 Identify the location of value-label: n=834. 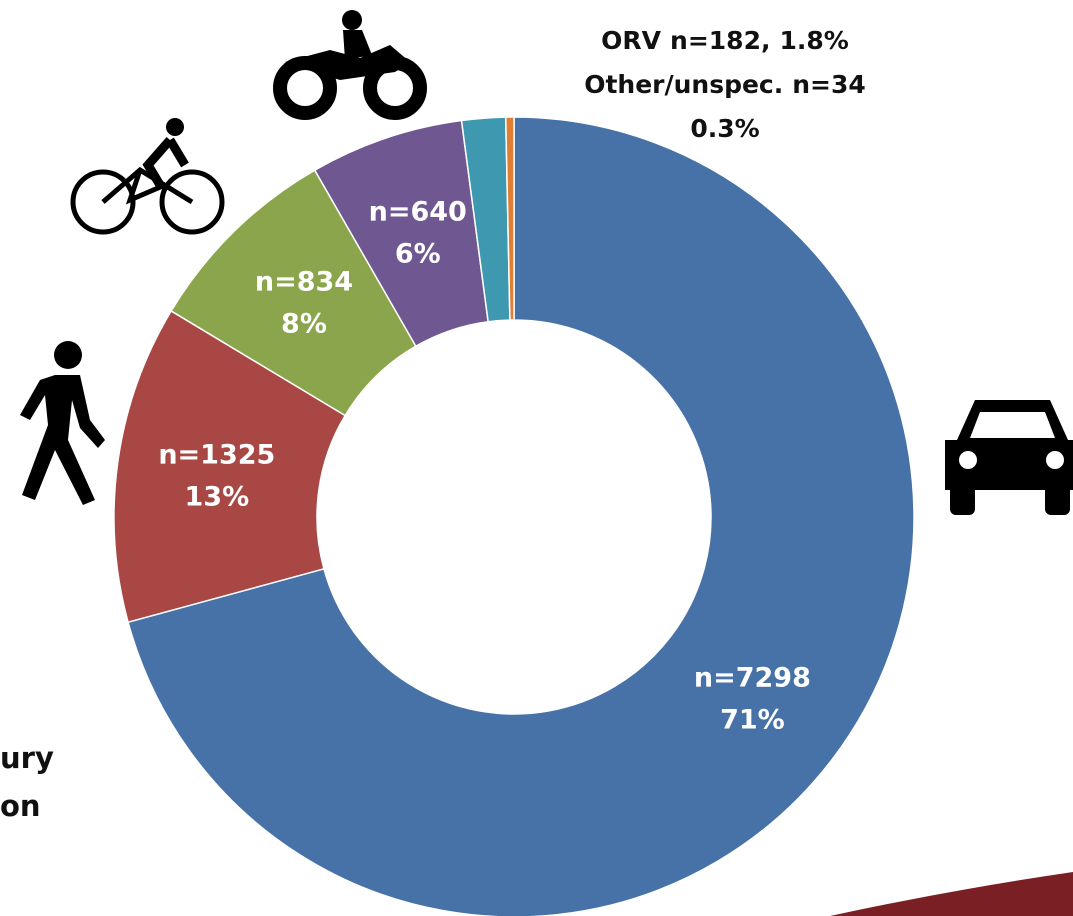
(304, 281).